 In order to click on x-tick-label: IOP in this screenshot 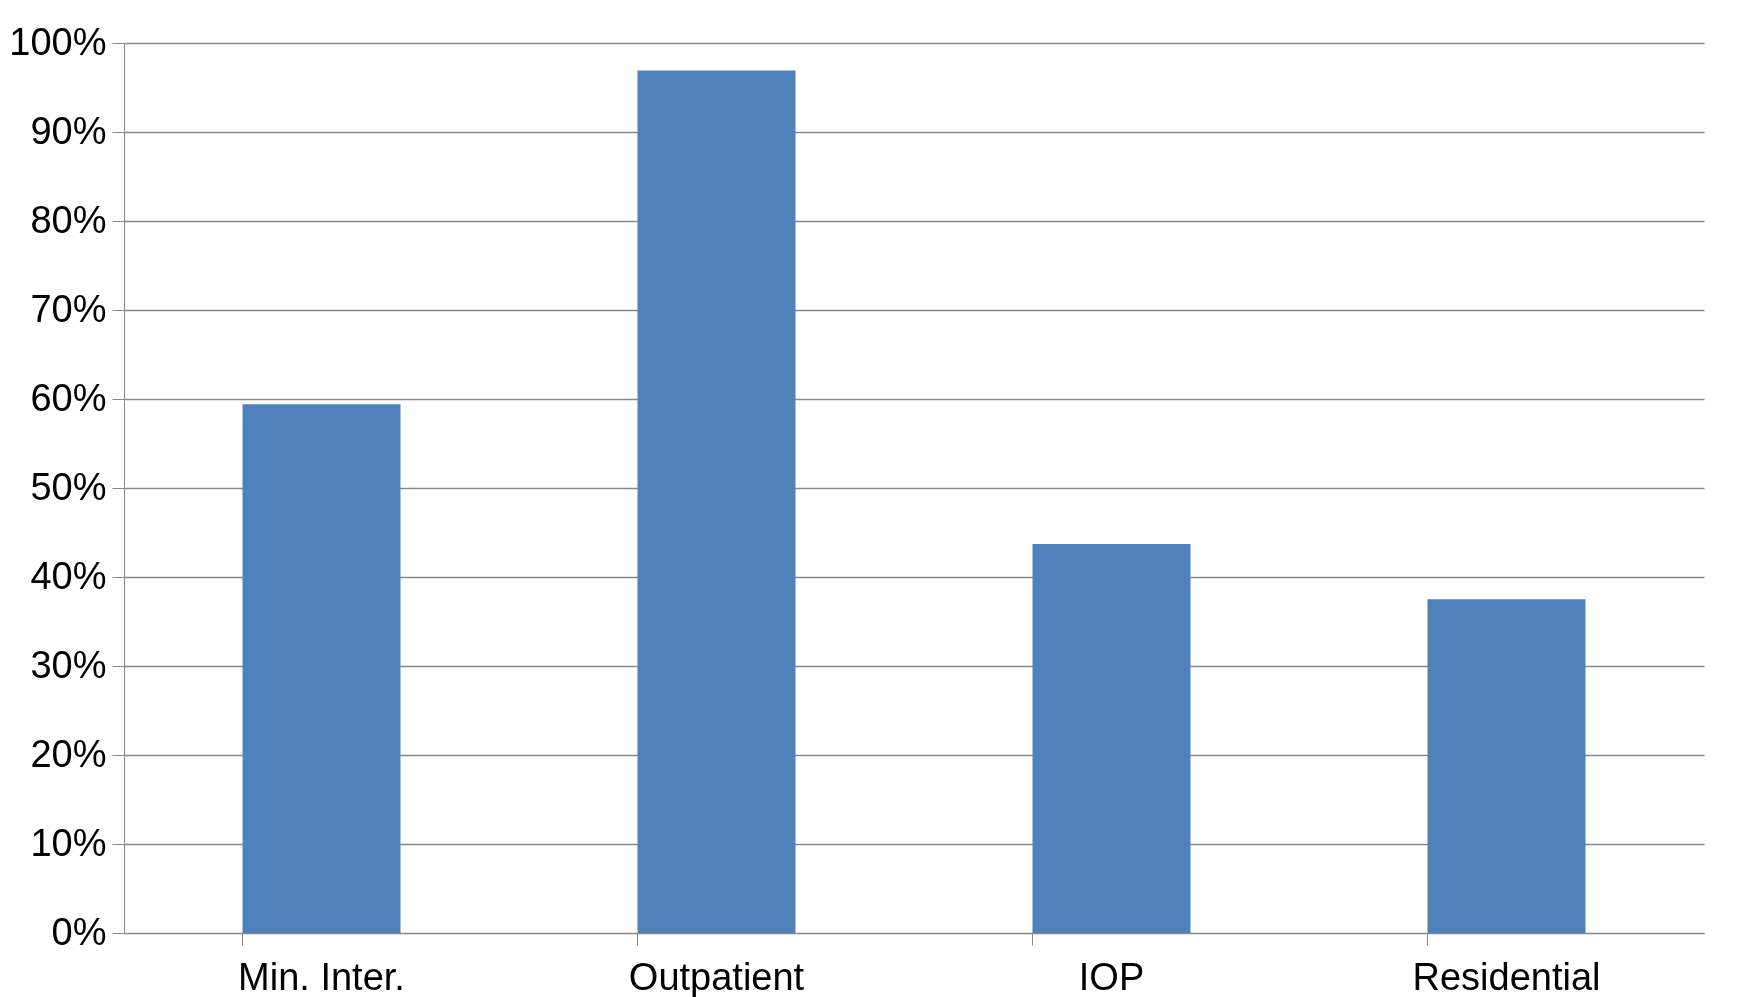, I will do `click(1111, 976)`.